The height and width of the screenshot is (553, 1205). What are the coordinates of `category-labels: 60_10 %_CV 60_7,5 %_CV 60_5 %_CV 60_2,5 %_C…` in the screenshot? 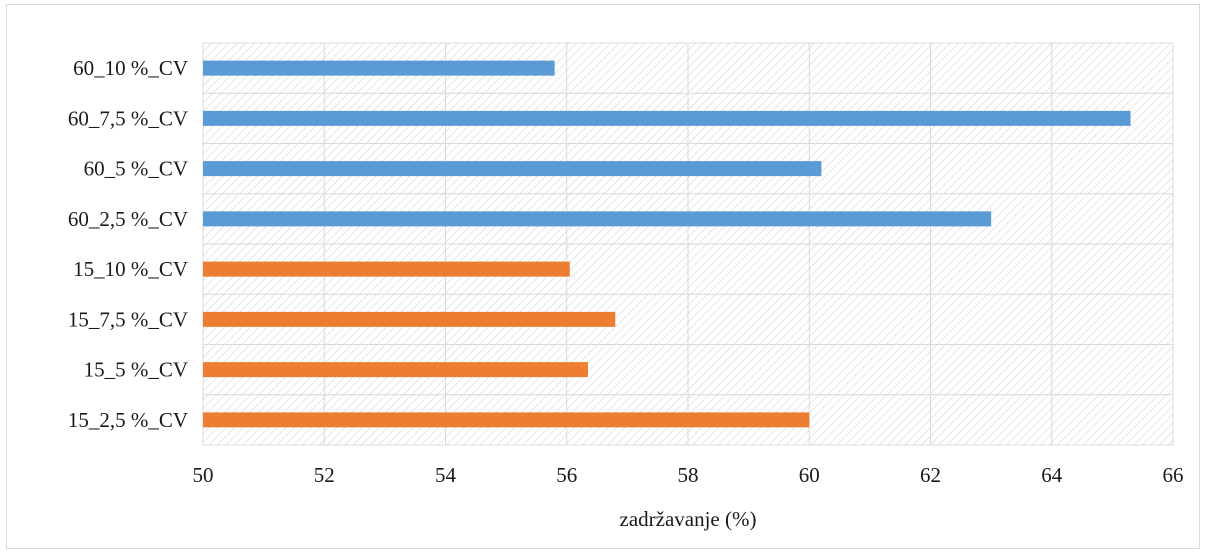 It's located at (128, 244).